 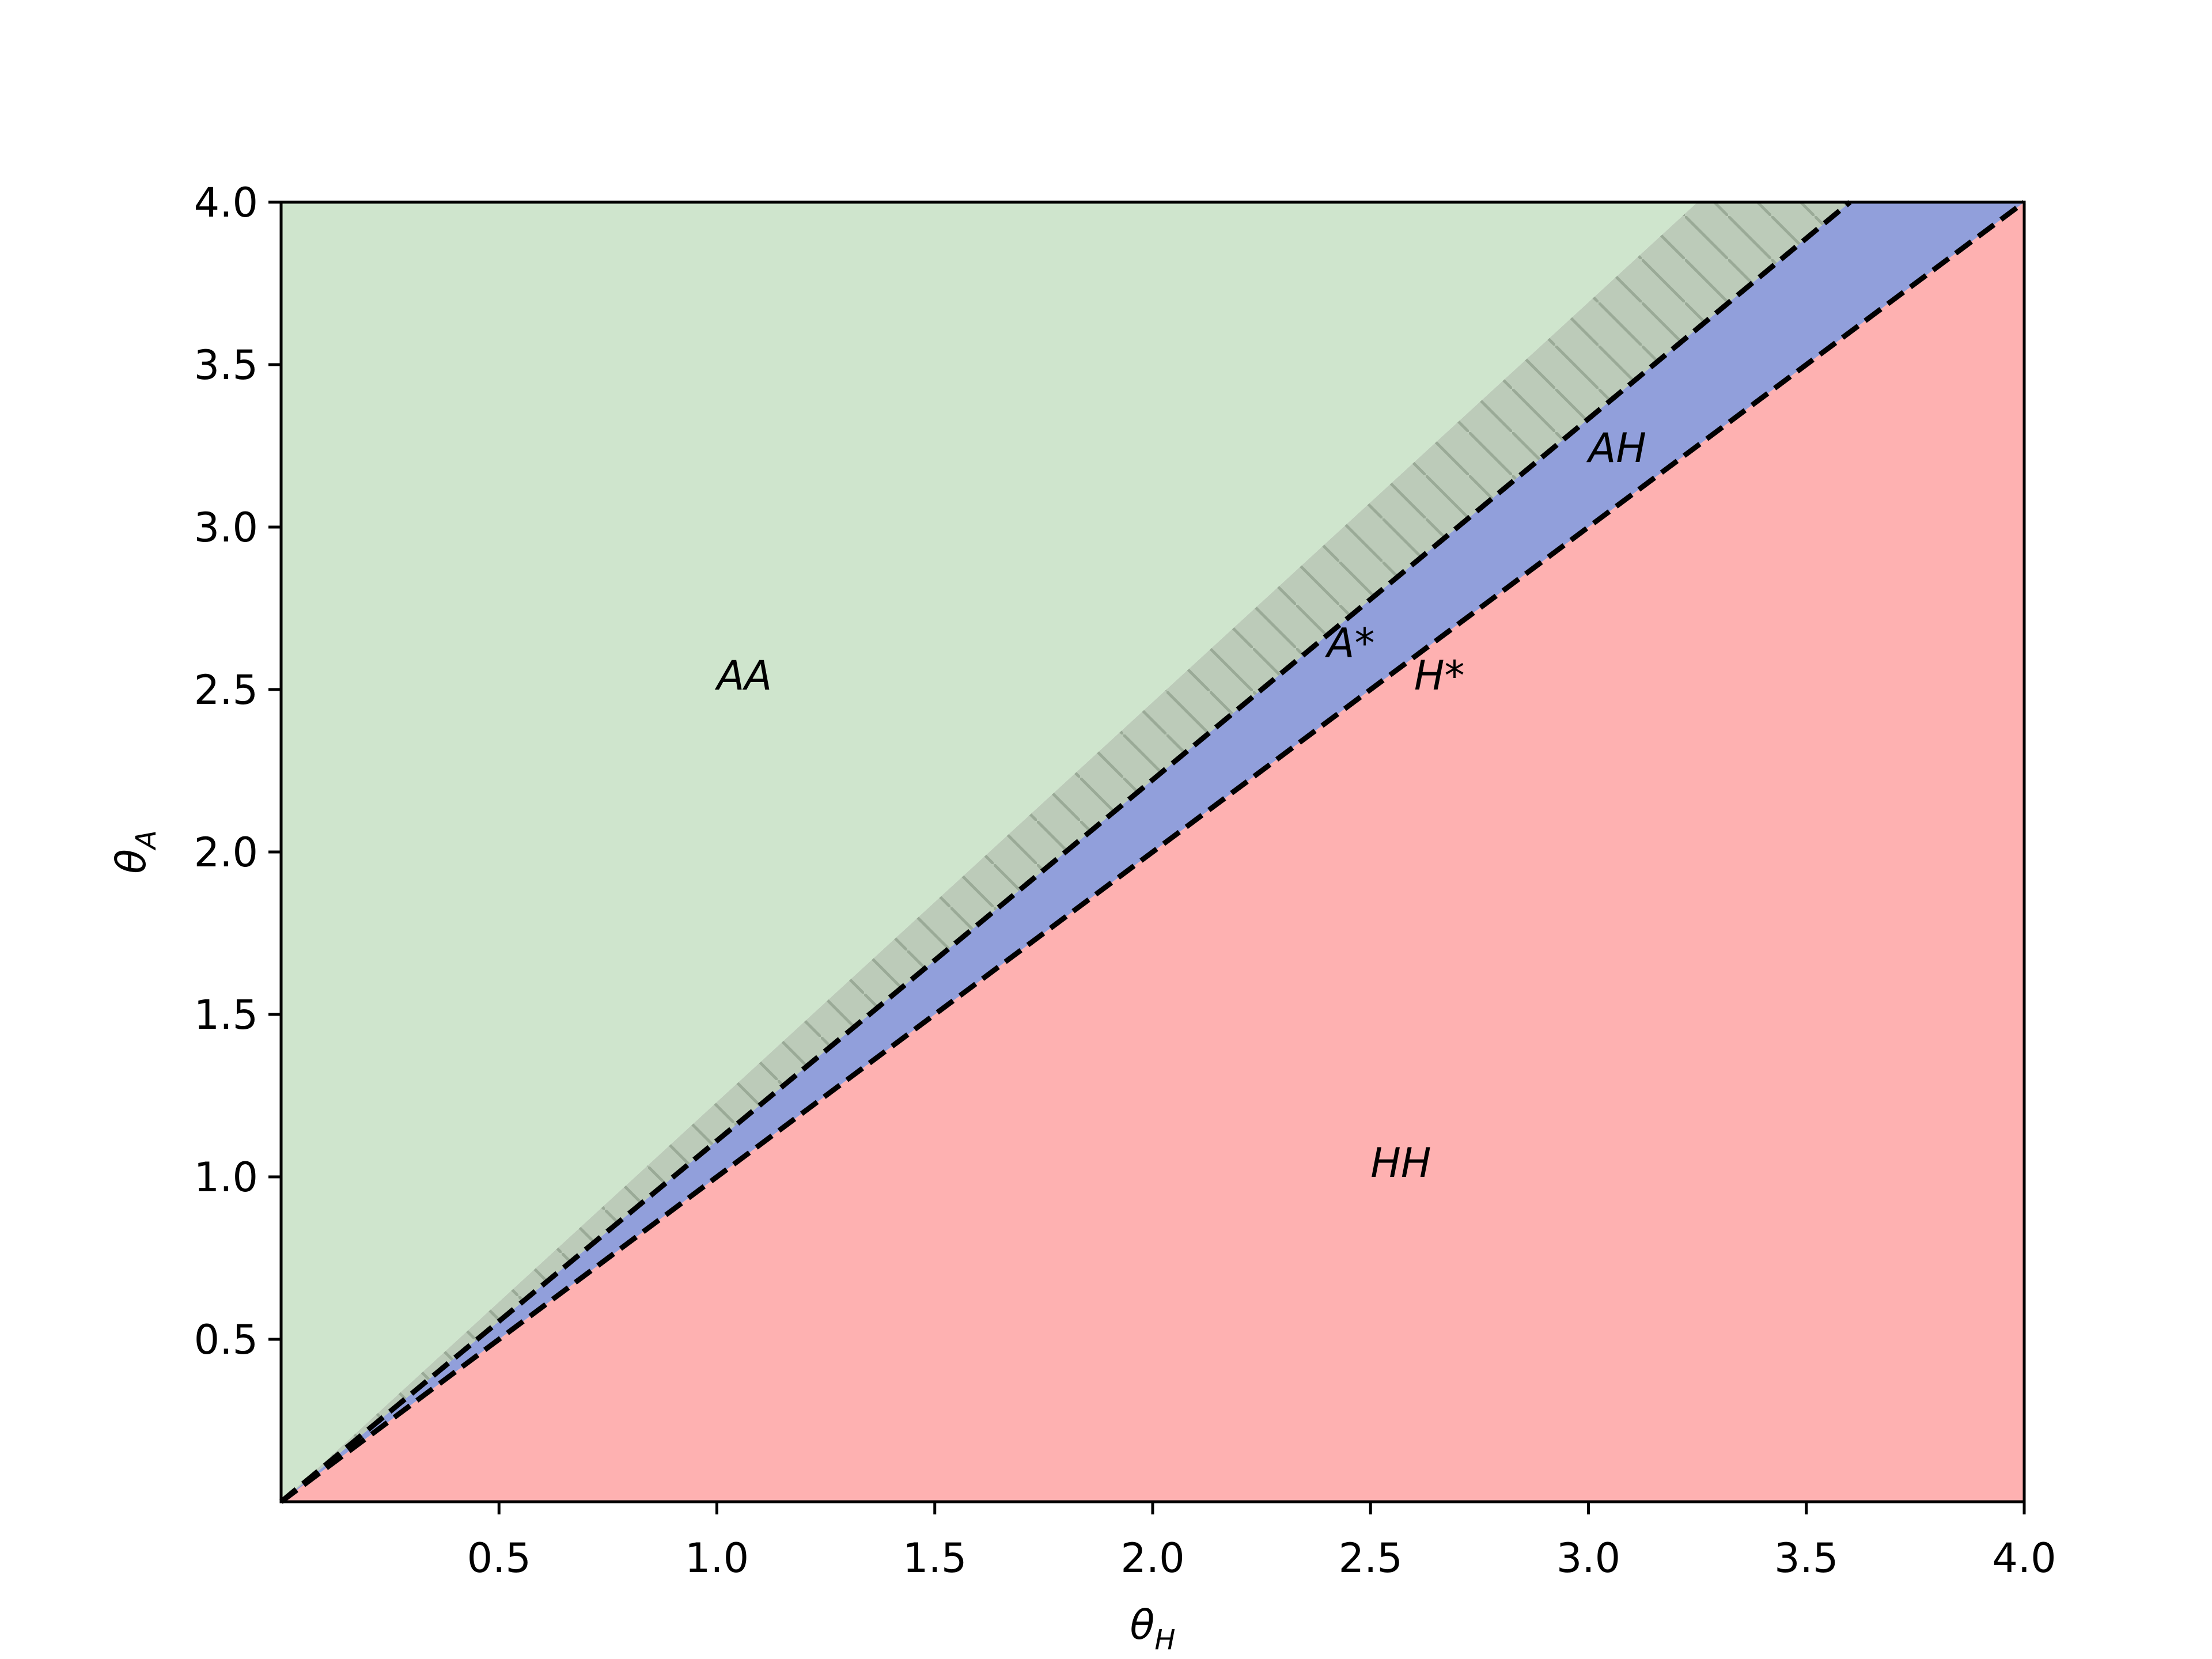 I want to click on y-tick-label: 1.5, so click(x=226, y=1015).